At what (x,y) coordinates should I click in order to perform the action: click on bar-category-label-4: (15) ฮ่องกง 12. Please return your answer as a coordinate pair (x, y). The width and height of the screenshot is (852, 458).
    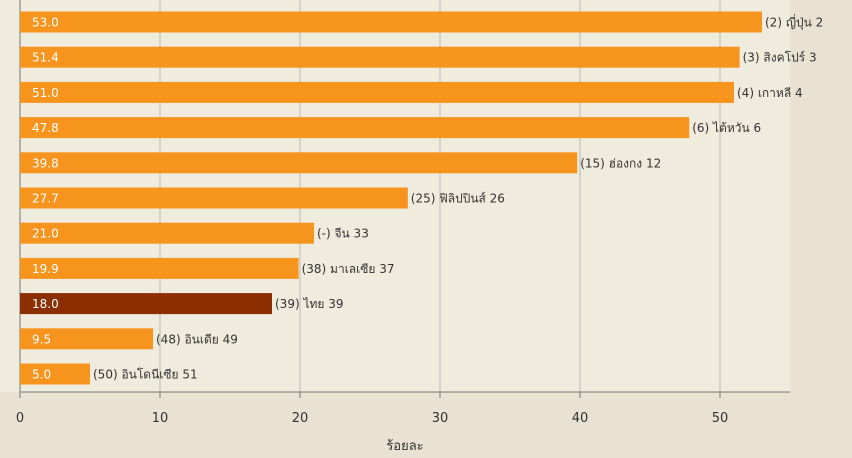
    Looking at the image, I should click on (620, 163).